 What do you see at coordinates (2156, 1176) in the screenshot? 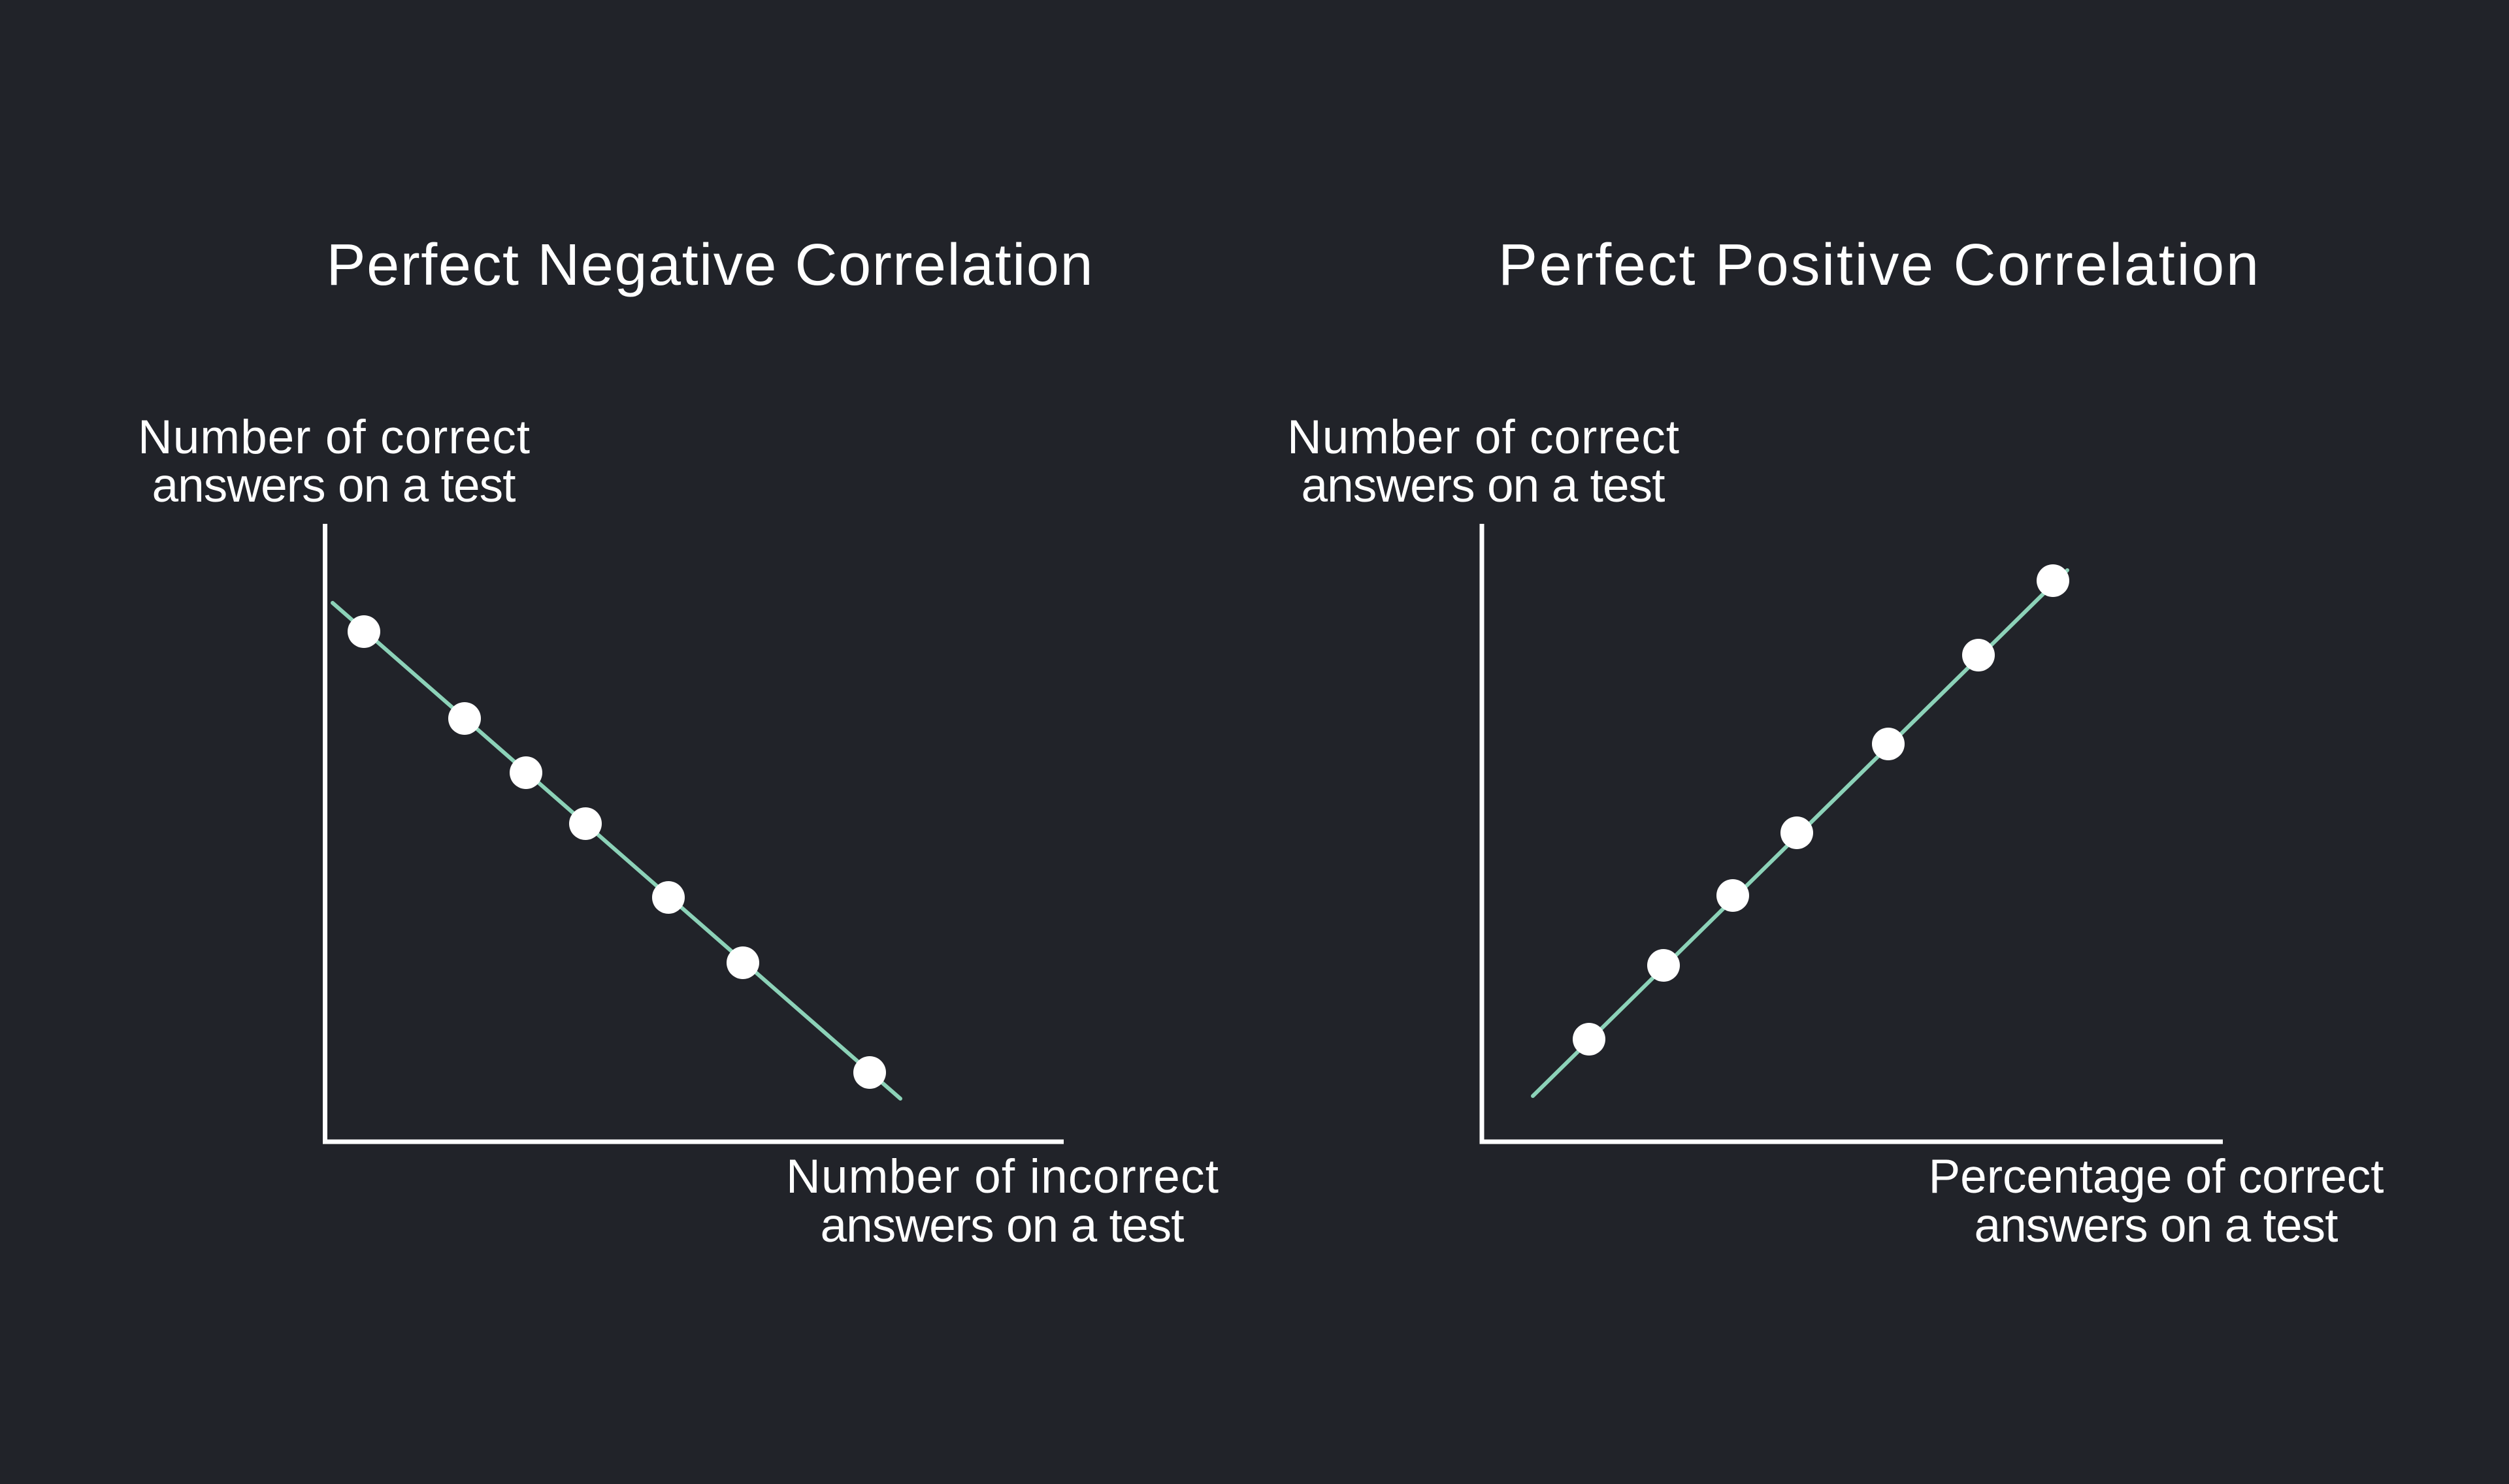
I see `svg-text: Percentage of correct` at bounding box center [2156, 1176].